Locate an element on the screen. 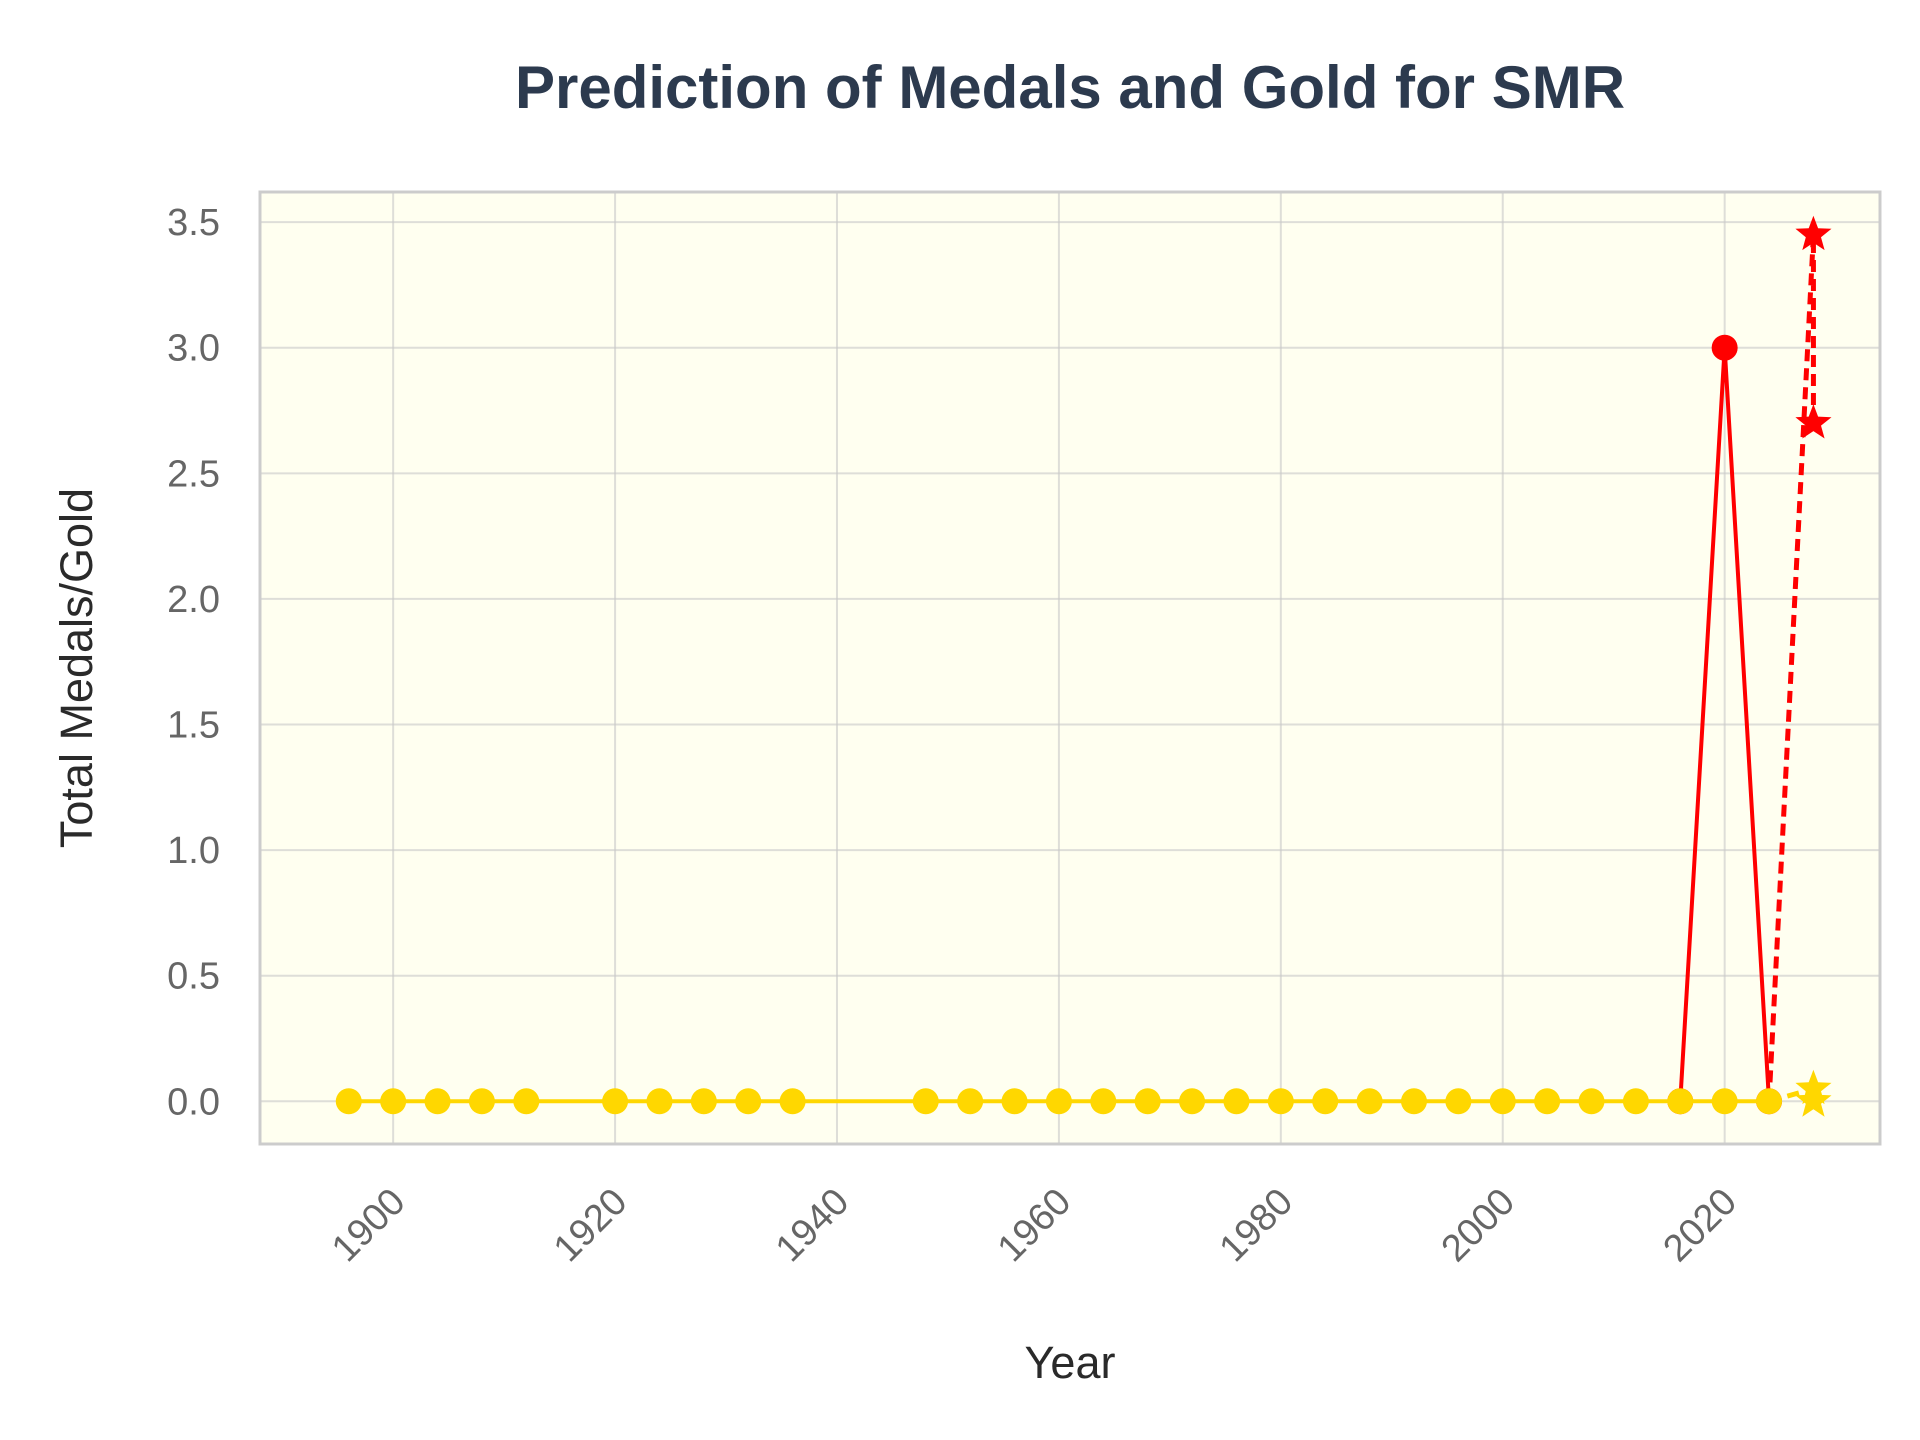  x-tick-label: 1900 is located at coordinates (368, 1225).